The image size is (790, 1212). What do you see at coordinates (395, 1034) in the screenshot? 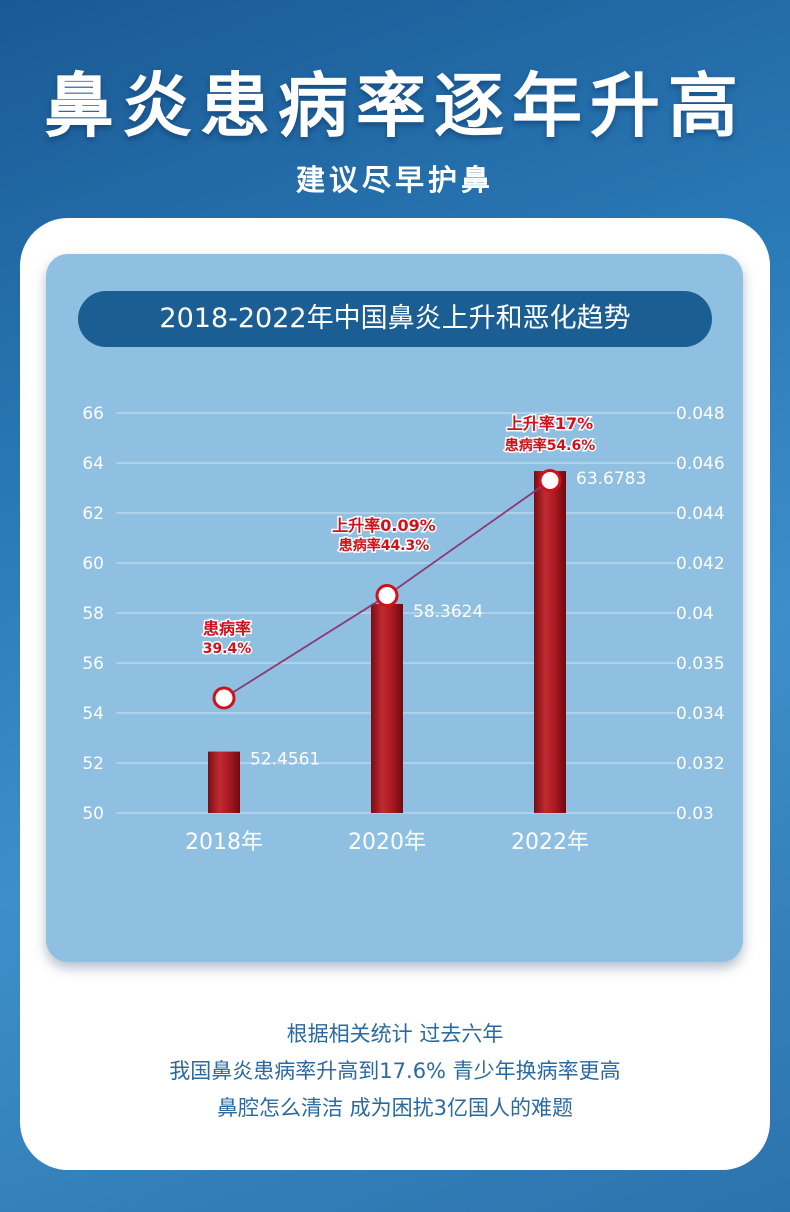
I see `footer-line-1: 根据相关统计 过去六年` at bounding box center [395, 1034].